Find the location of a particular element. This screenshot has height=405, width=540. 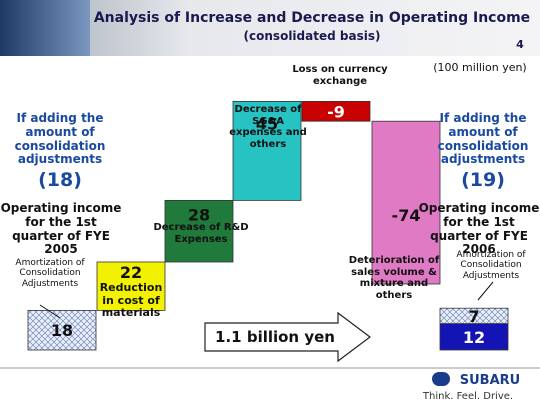

brand: SUBARU is located at coordinates (490, 380).